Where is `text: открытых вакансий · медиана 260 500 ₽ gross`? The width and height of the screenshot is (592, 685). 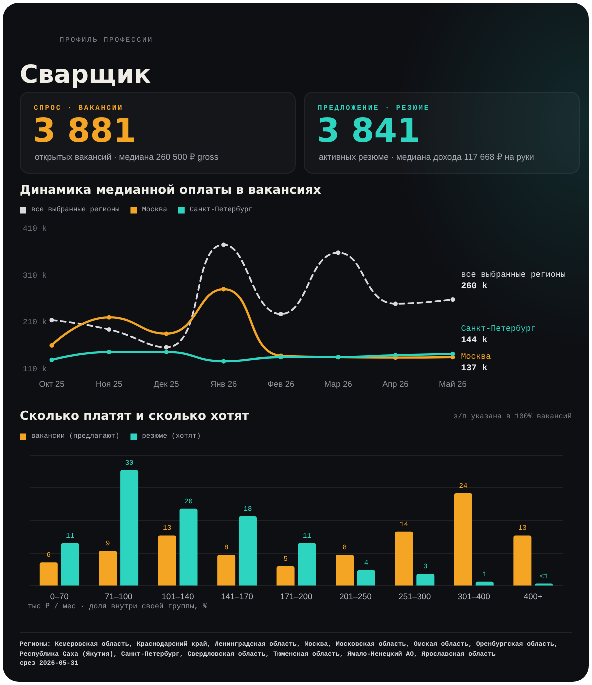 text: открытых вакансий · медиана 260 500 ₽ gross is located at coordinates (127, 157).